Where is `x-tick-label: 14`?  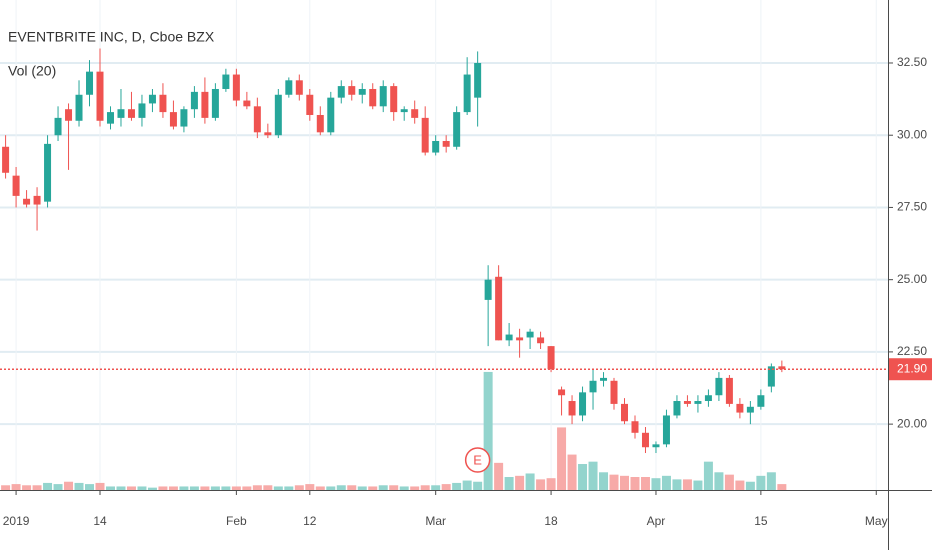
x-tick-label: 14 is located at coordinates (100, 521).